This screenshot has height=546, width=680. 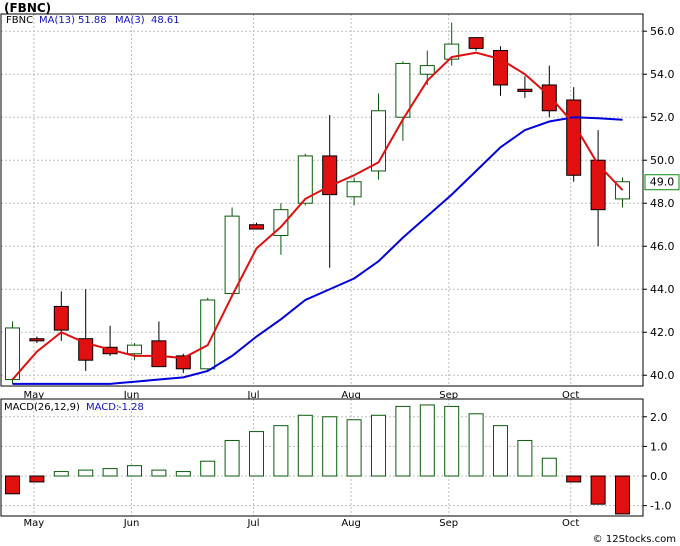 What do you see at coordinates (351, 395) in the screenshot?
I see `price-x-tick-label: Aug` at bounding box center [351, 395].